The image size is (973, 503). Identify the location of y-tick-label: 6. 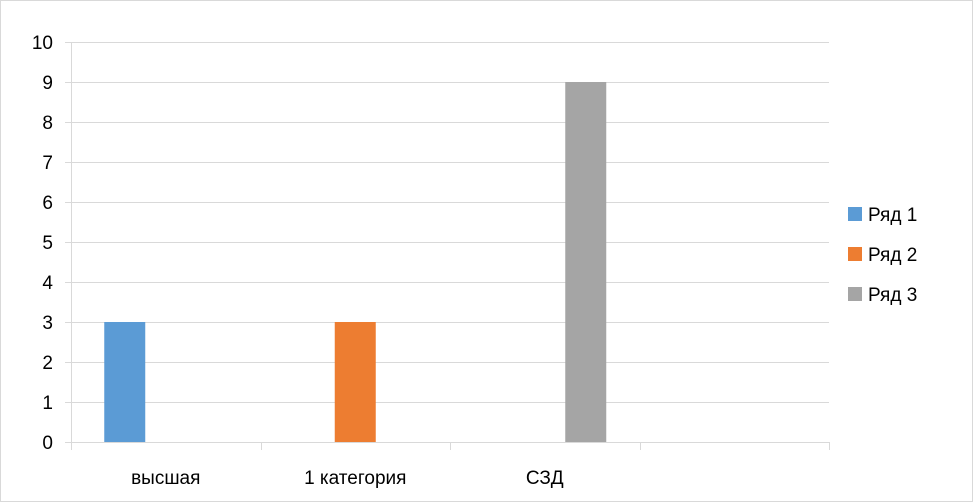
(47, 203).